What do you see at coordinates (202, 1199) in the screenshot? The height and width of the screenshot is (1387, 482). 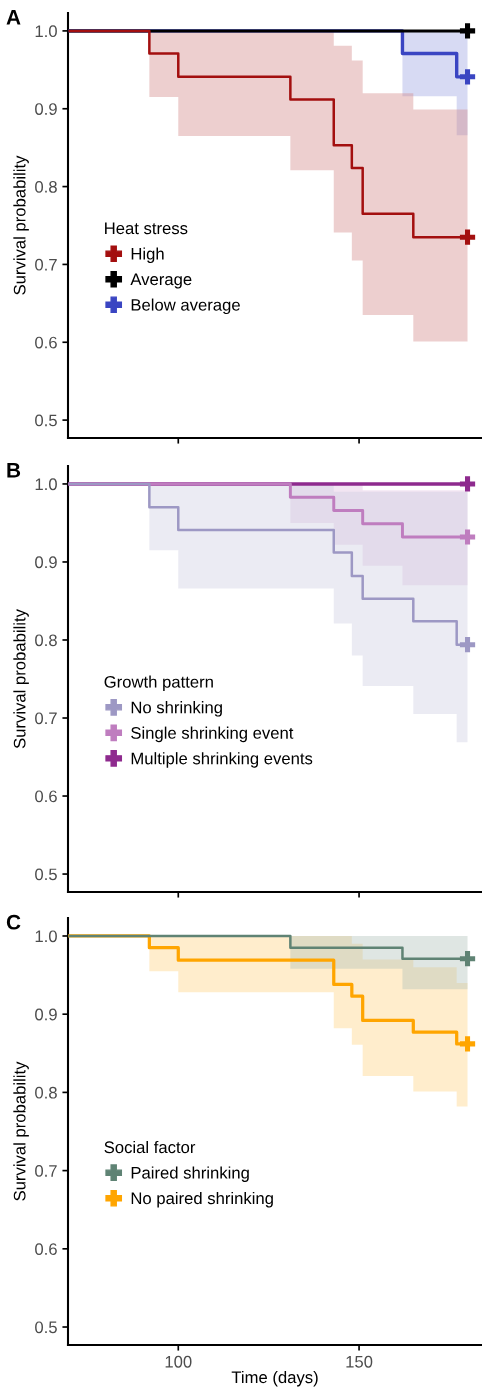 I see `legend-label: No paired shrinking` at bounding box center [202, 1199].